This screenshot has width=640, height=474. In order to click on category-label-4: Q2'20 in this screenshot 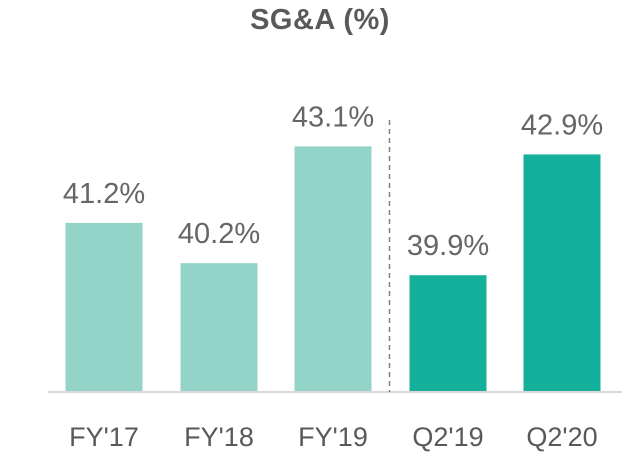, I will do `click(561, 437)`.